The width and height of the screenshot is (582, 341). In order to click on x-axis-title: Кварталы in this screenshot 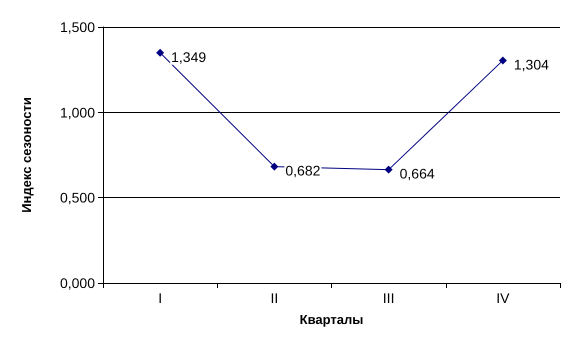, I will do `click(332, 319)`.